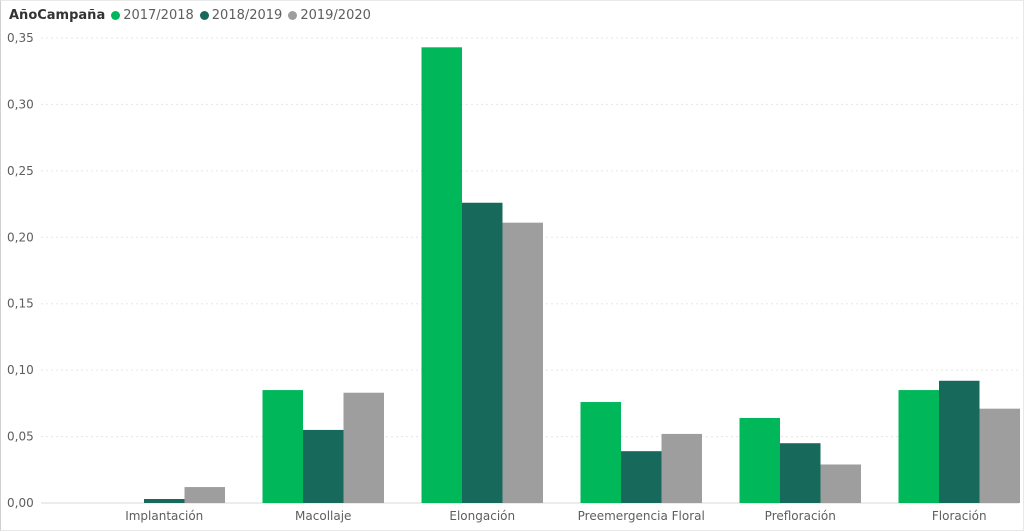  I want to click on legend: AñoCampaña 2017/2018 2018/2019 2019/2020, so click(193, 15).